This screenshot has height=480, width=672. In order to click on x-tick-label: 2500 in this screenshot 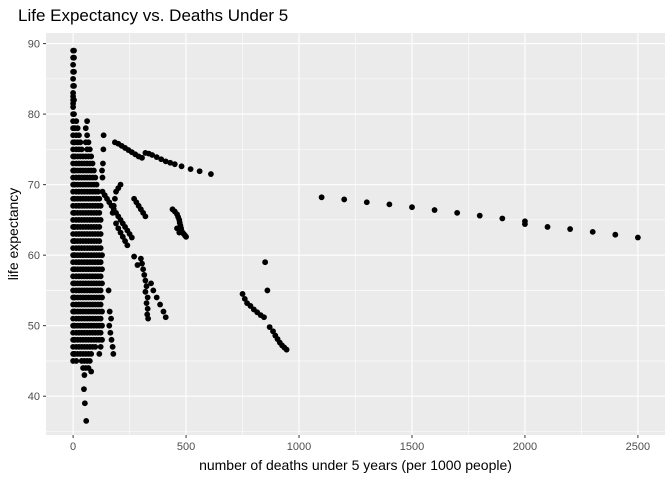, I will do `click(638, 447)`.